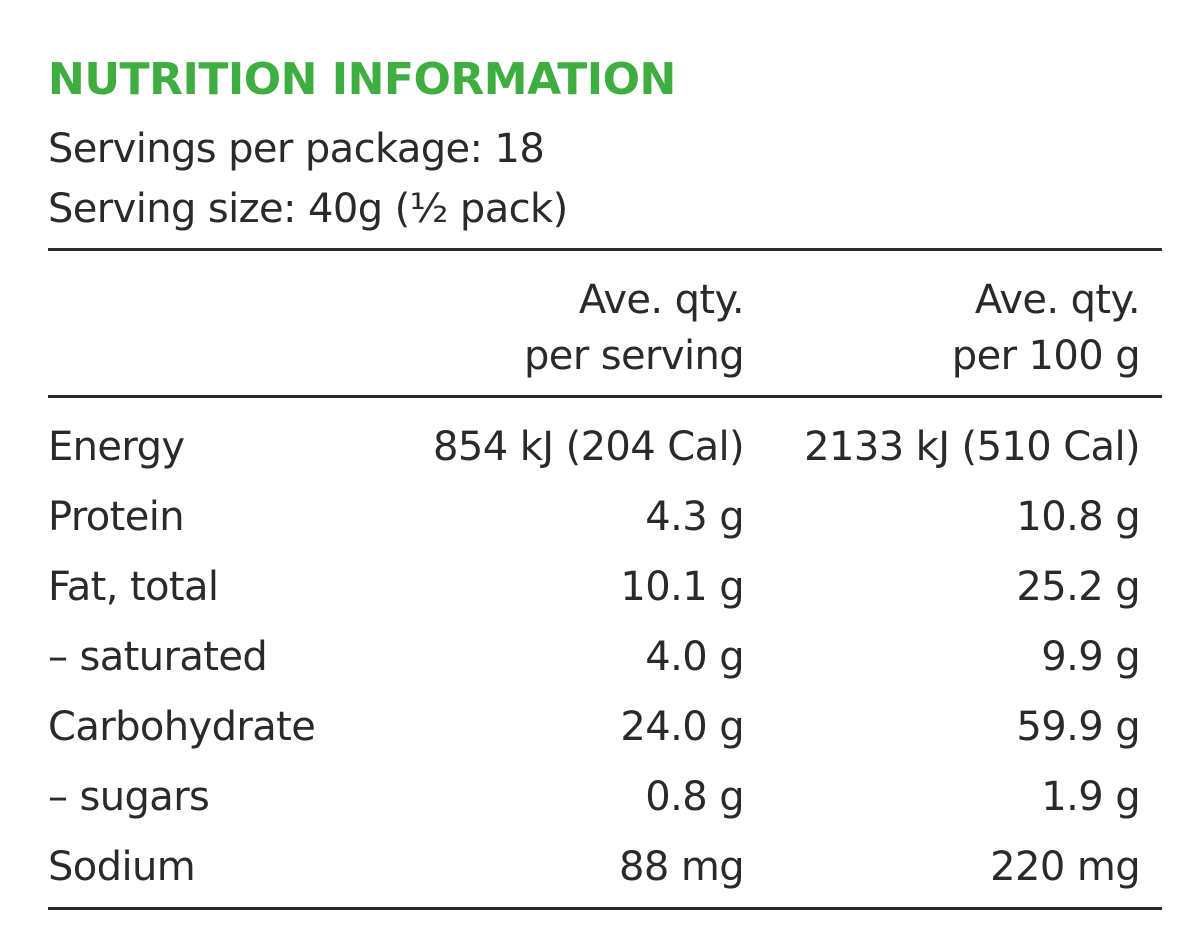 This screenshot has width=1200, height=946. I want to click on per-serving-value: 4.0 g, so click(694, 657).